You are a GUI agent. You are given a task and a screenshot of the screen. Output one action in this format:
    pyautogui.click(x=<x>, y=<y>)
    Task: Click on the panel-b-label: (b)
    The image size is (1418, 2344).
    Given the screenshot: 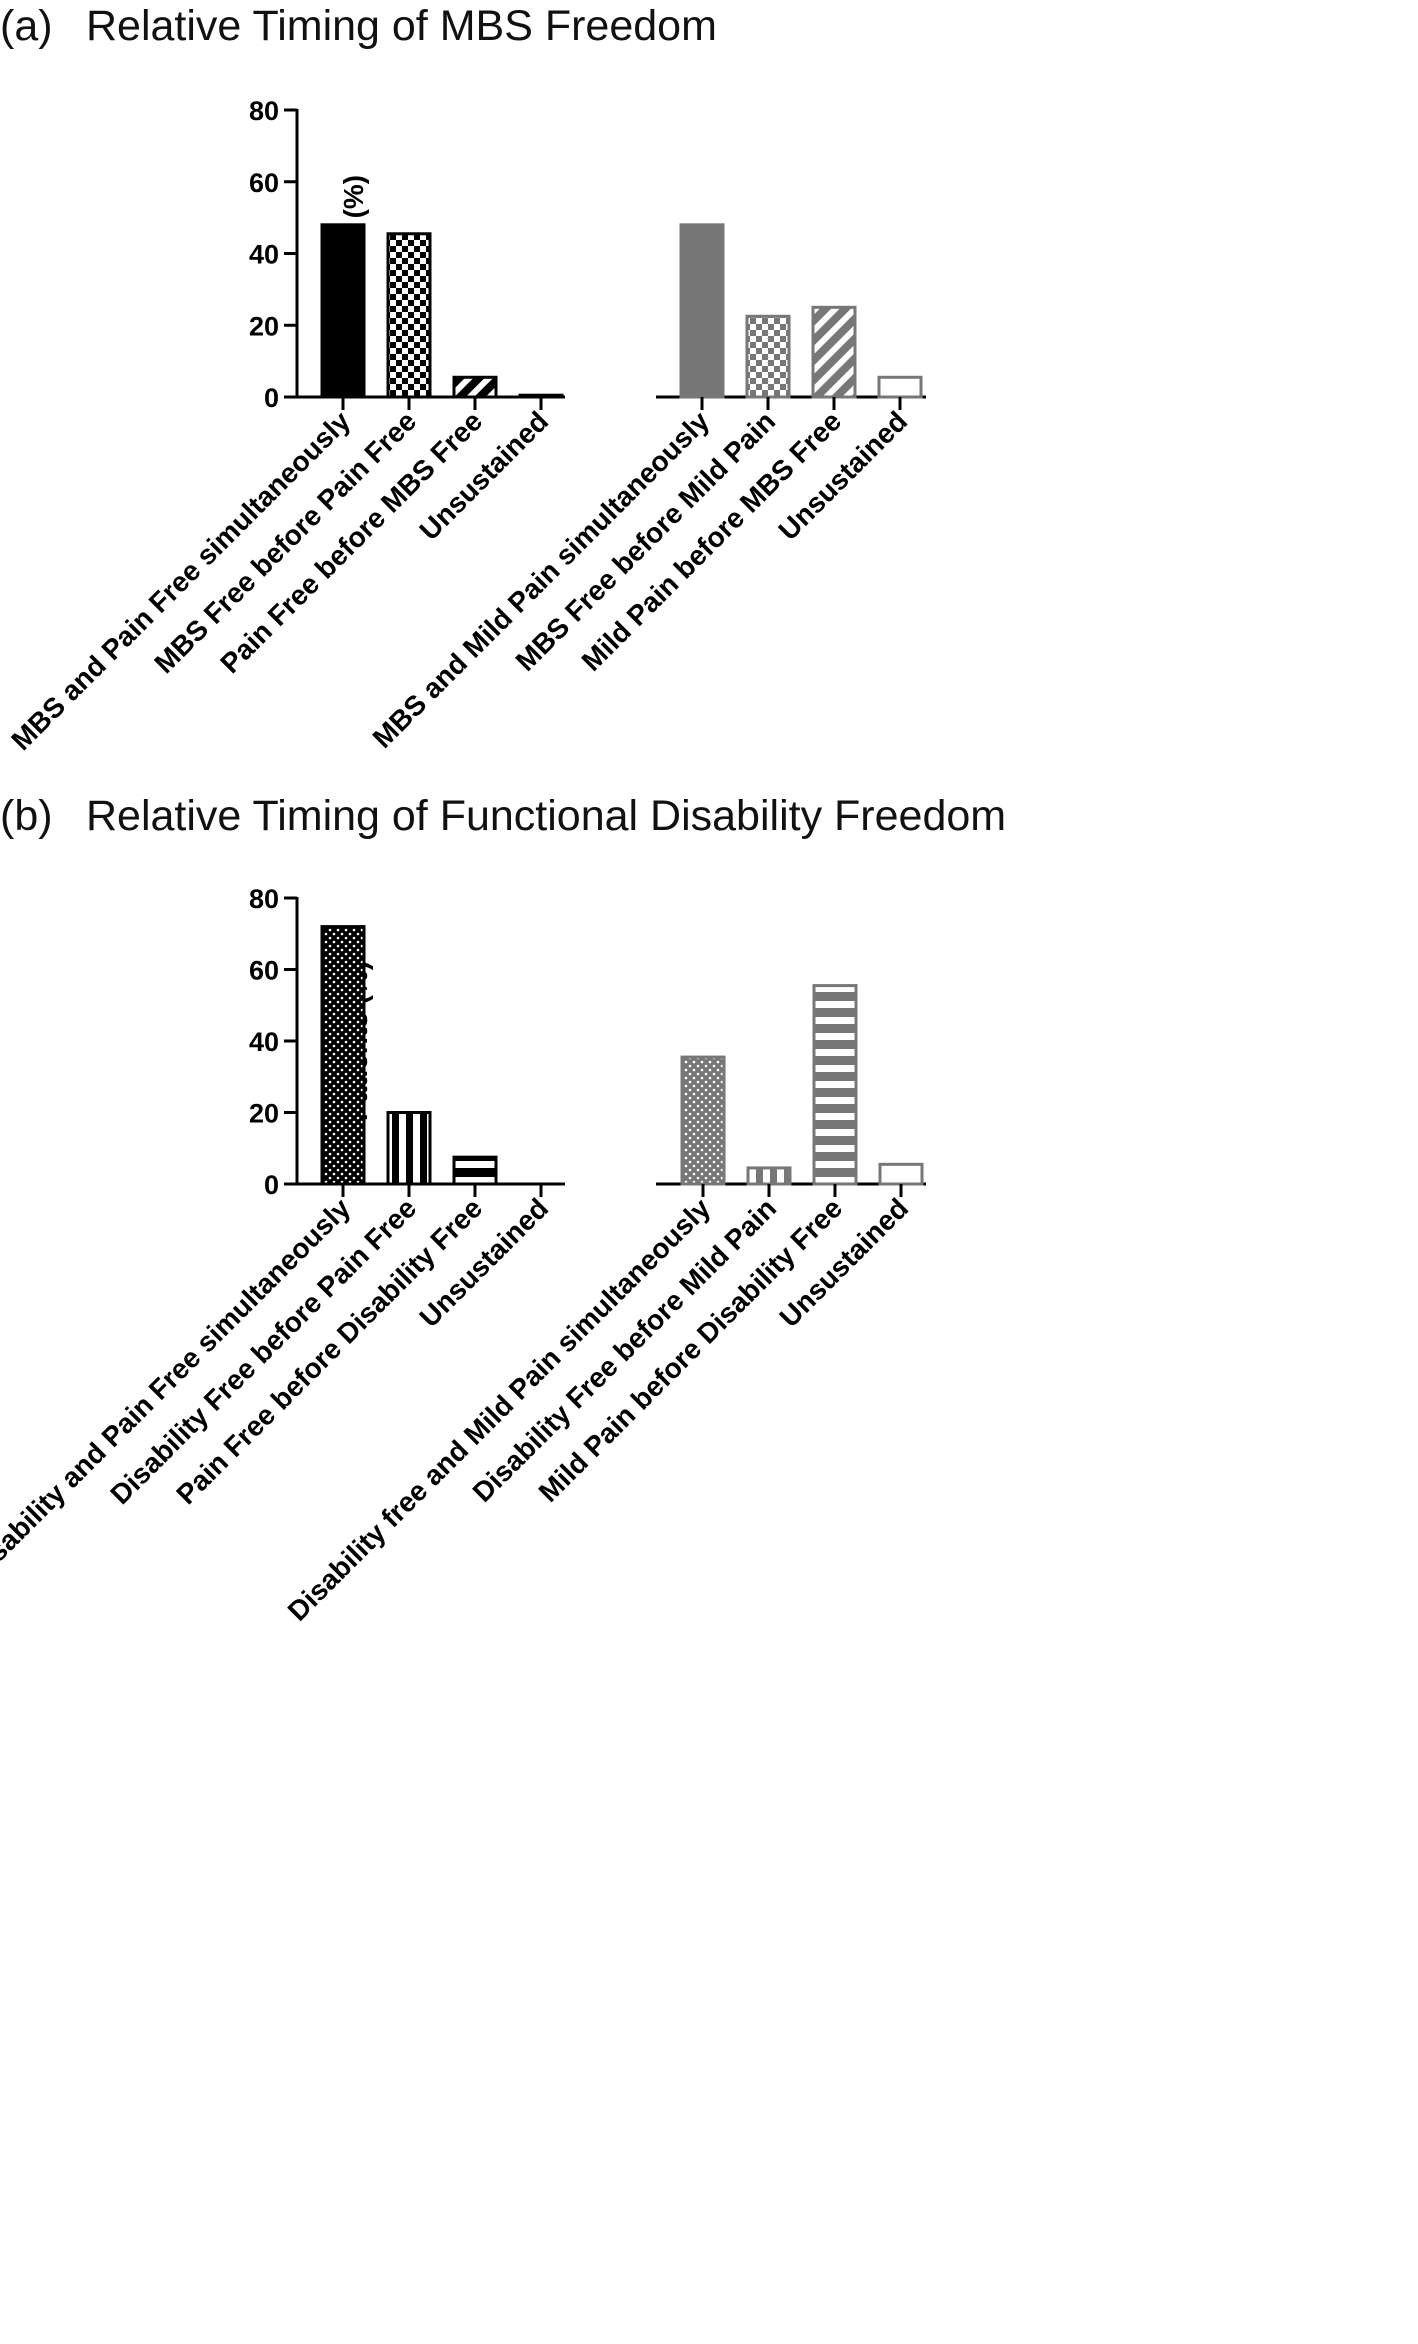 What is the action you would take?
    pyautogui.click(x=26, y=816)
    